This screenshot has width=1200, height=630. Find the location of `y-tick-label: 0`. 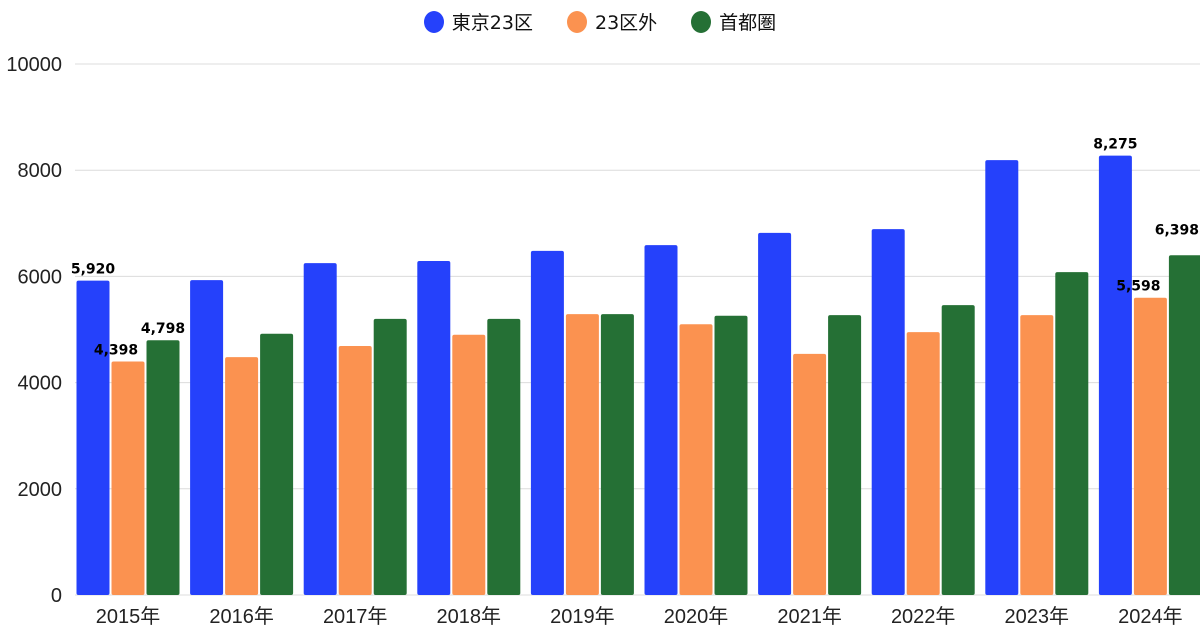

y-tick-label: 0 is located at coordinates (56, 596).